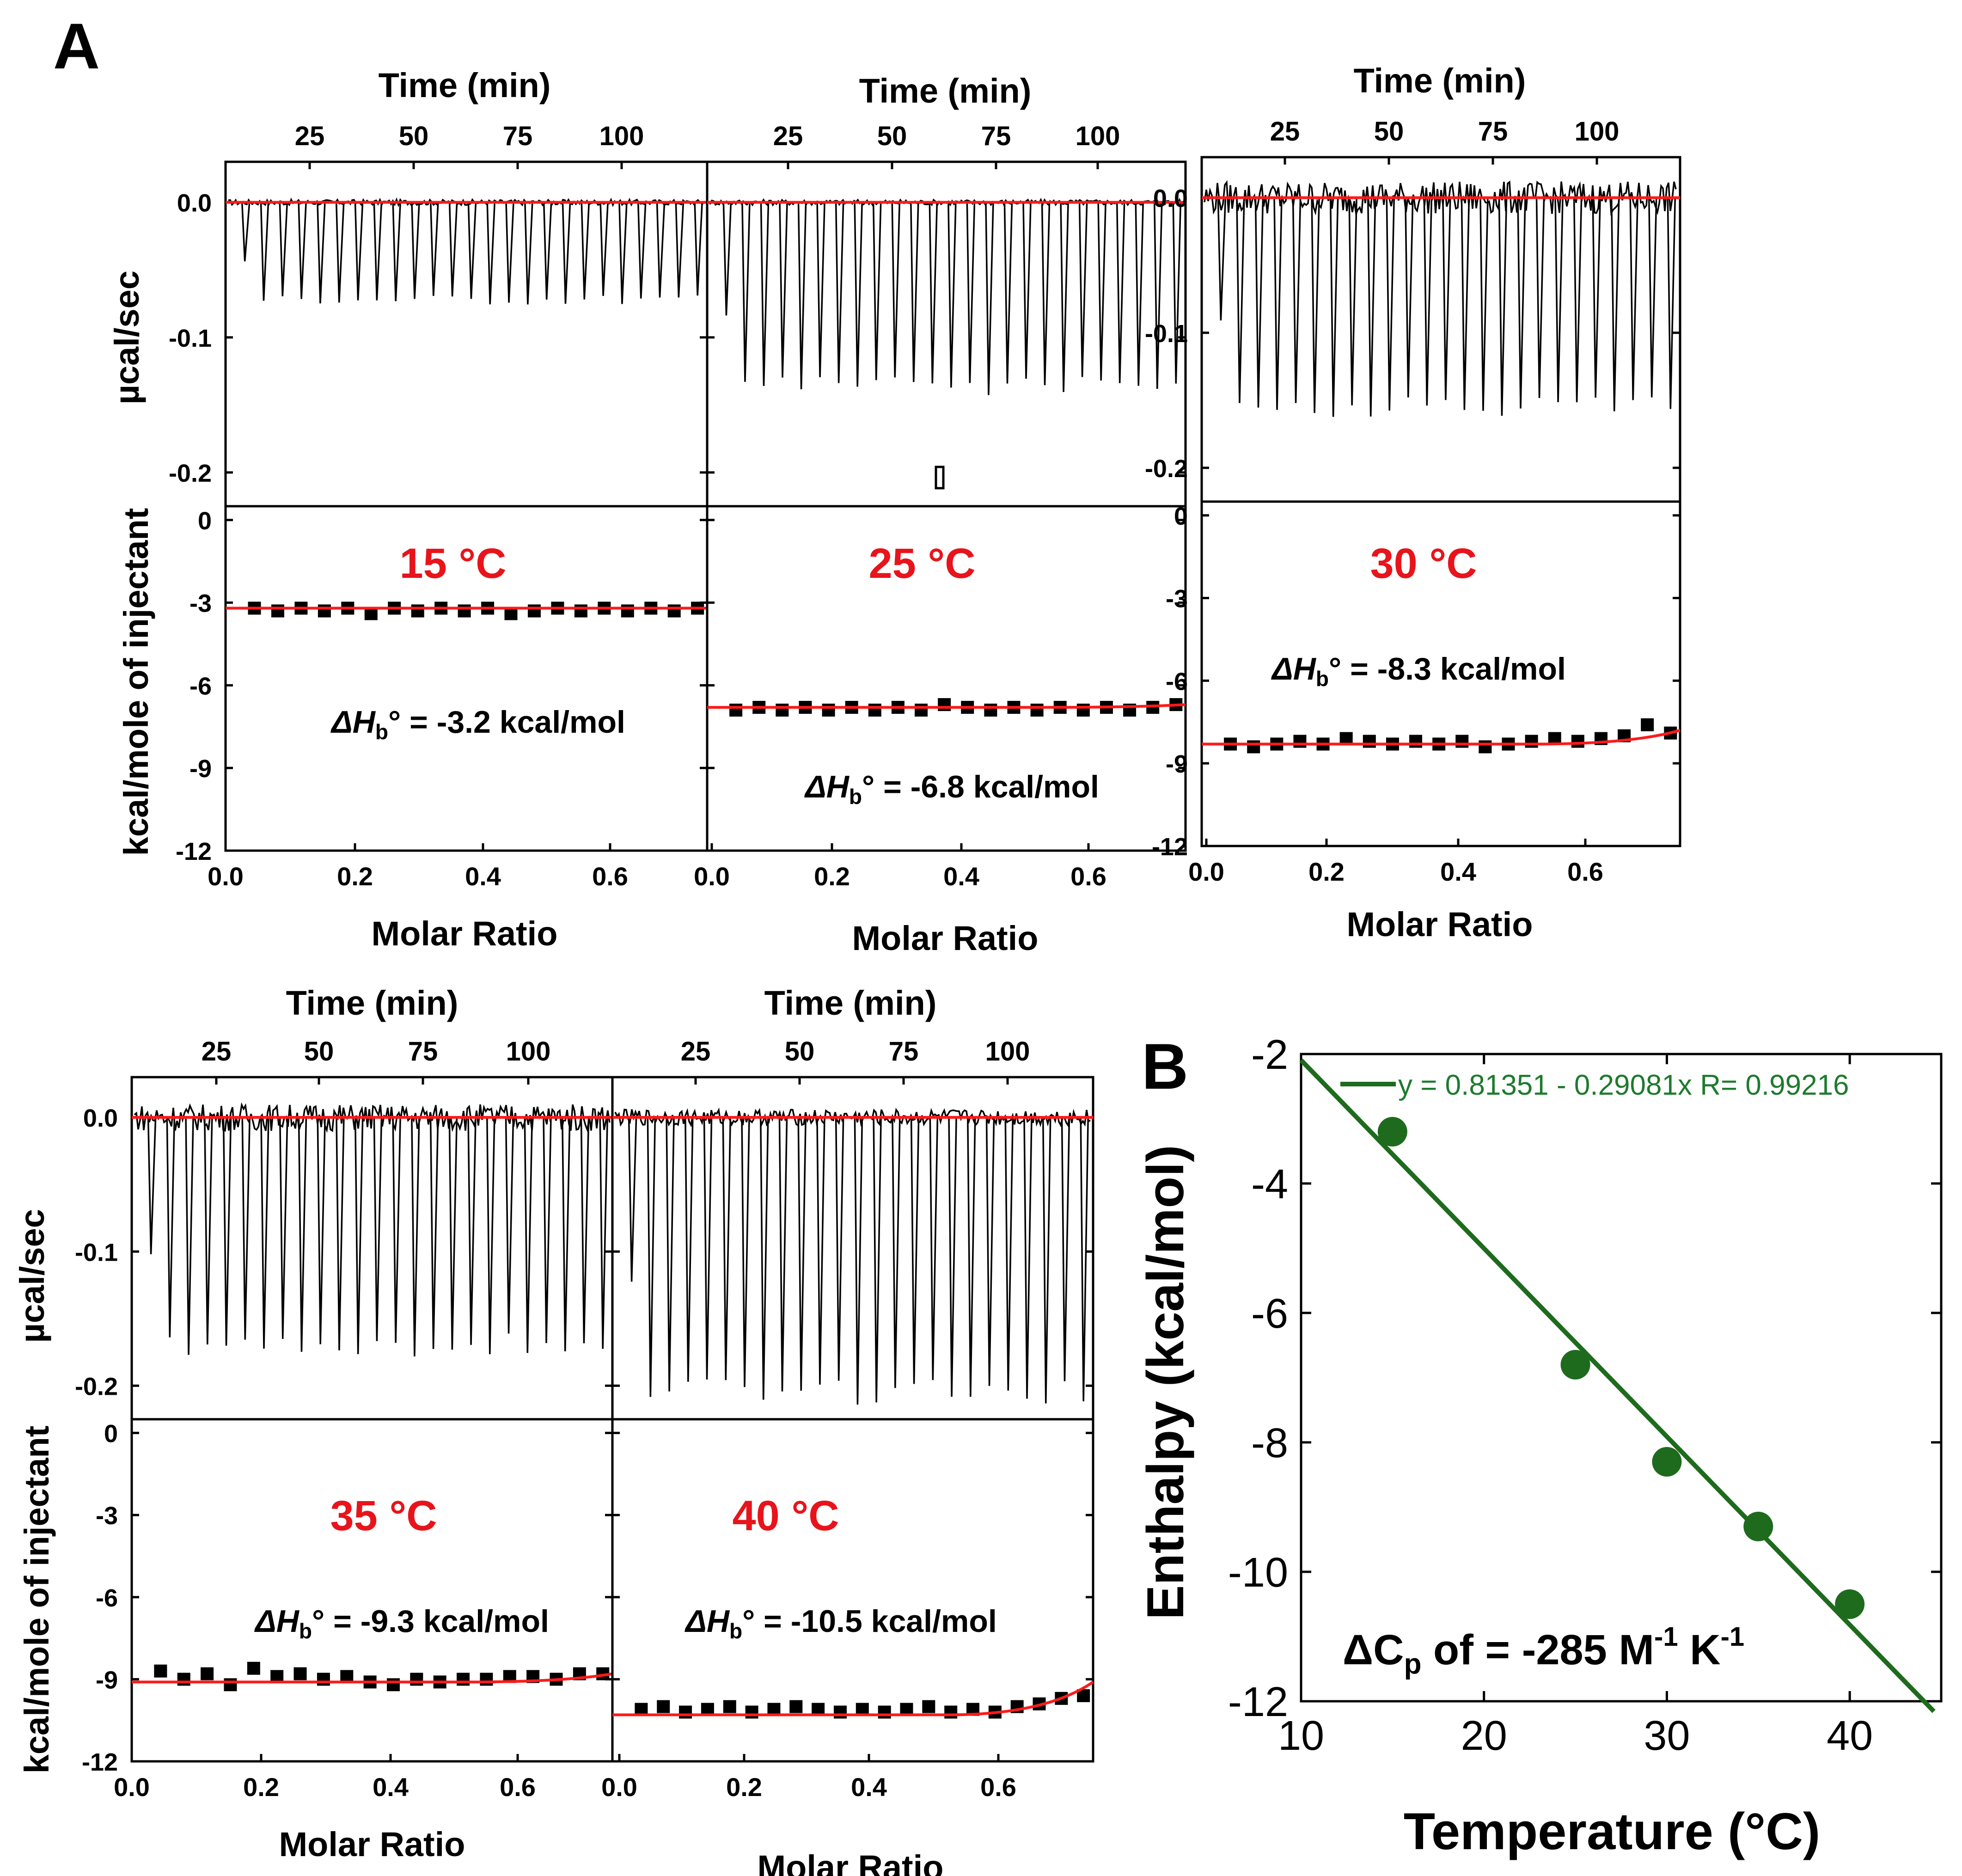 The width and height of the screenshot is (1962, 1876). What do you see at coordinates (951, 789) in the screenshot?
I see `enthalpy-annotation: ΔHb° = -6.8 kcal/mol` at bounding box center [951, 789].